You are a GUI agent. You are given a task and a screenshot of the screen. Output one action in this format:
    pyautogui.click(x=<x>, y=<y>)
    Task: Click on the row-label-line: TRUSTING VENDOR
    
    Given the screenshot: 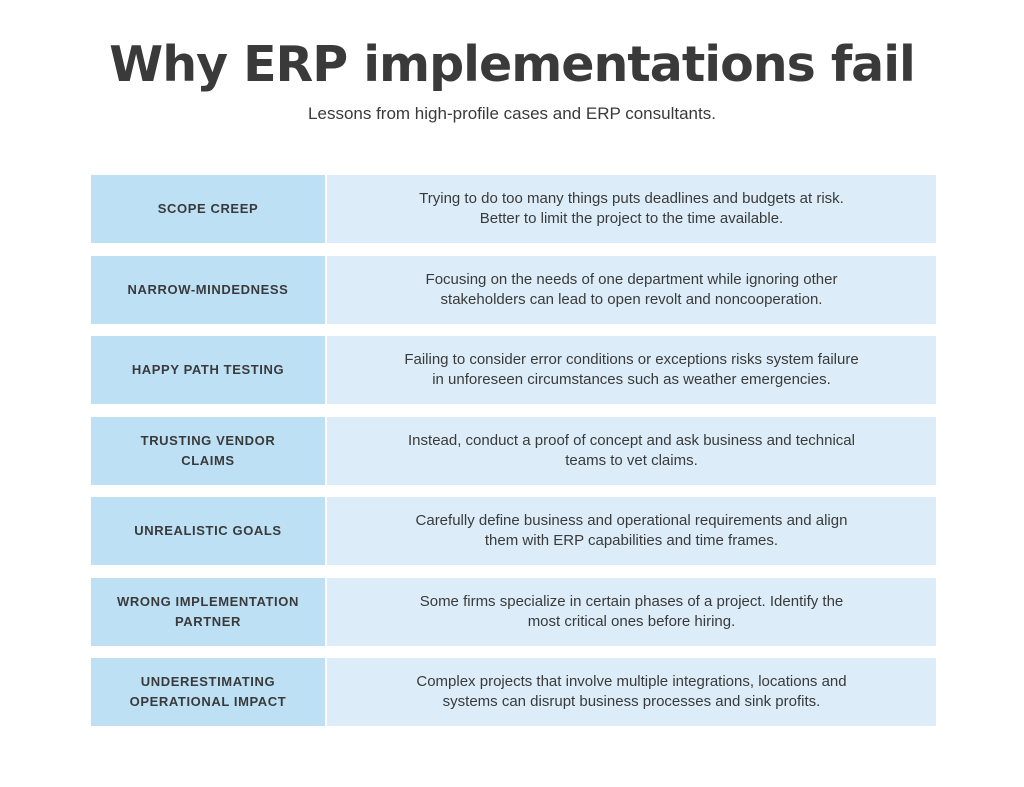 What is the action you would take?
    pyautogui.click(x=208, y=440)
    